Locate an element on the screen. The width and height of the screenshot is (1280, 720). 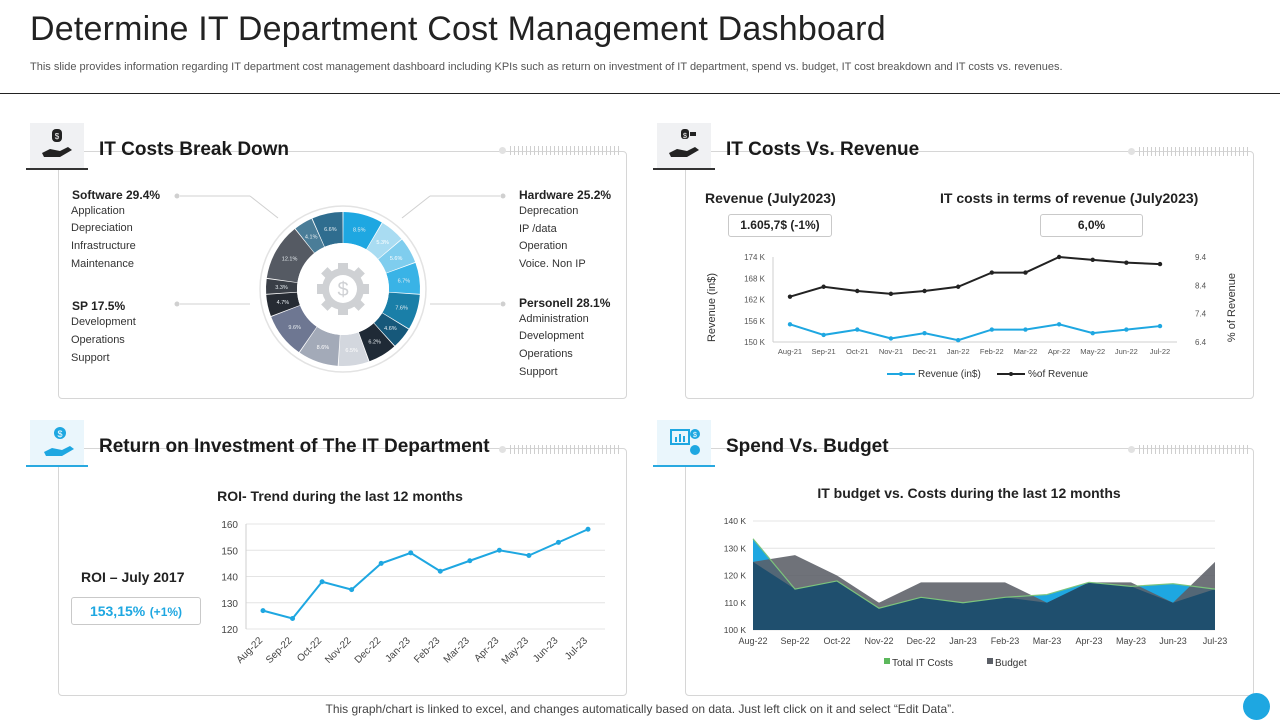
y-tick-label: 100 K is located at coordinates (735, 630).